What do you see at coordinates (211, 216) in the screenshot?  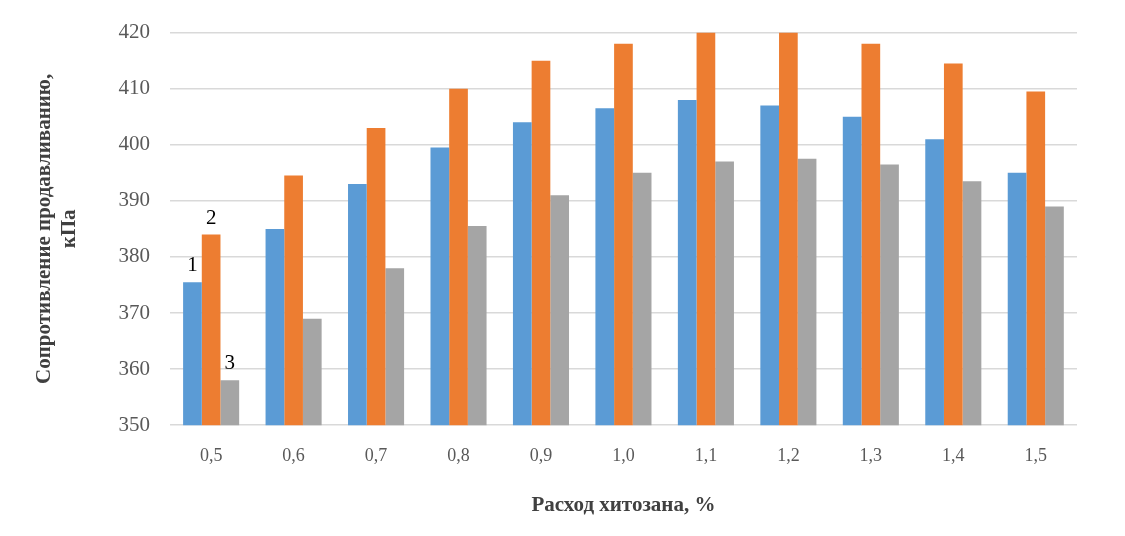 I see `series-label: 2` at bounding box center [211, 216].